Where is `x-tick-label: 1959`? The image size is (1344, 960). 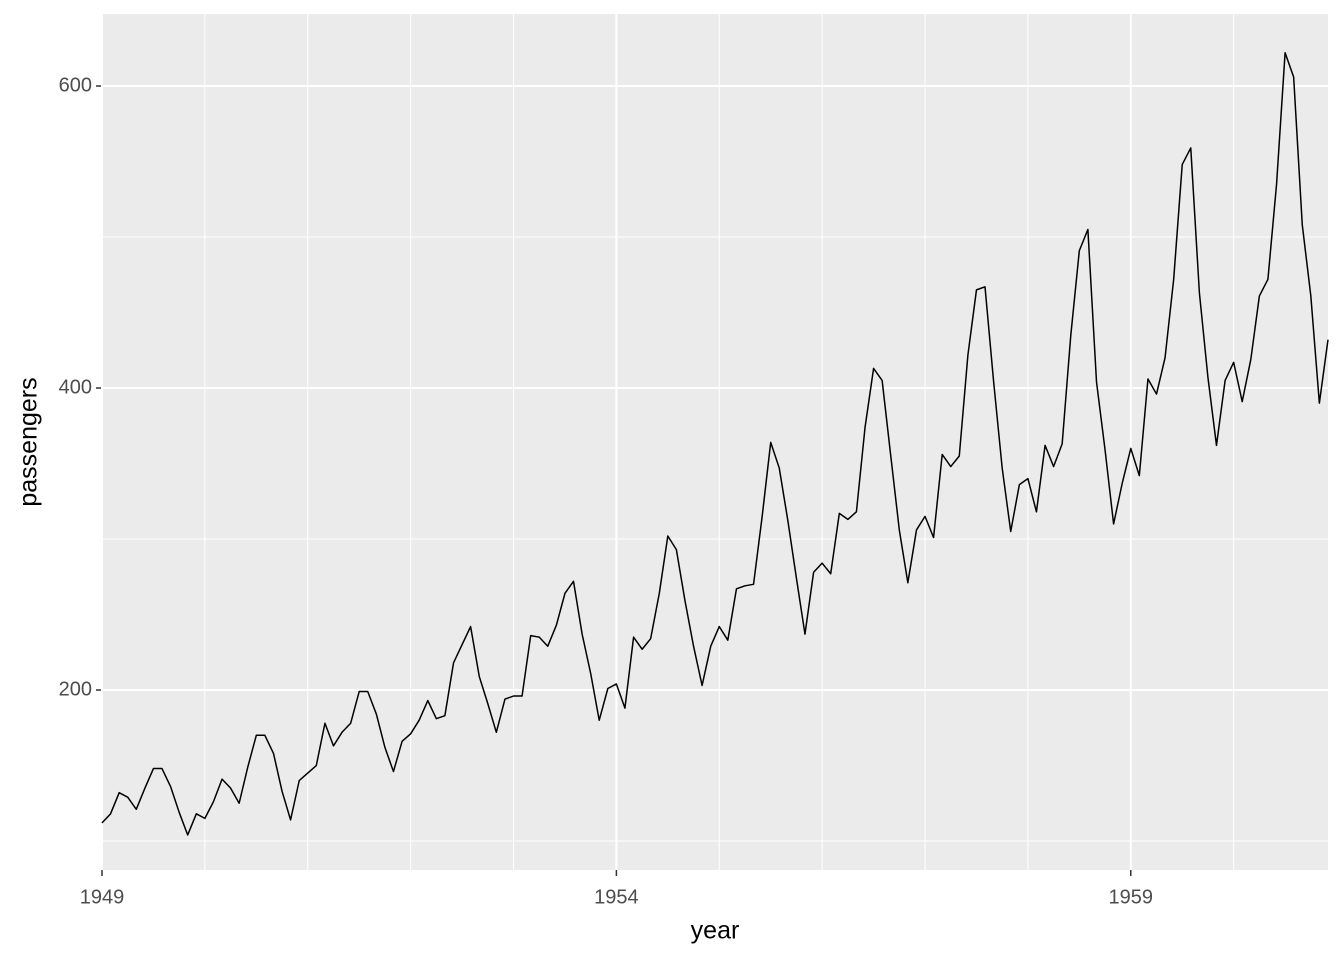 x-tick-label: 1959 is located at coordinates (1131, 897).